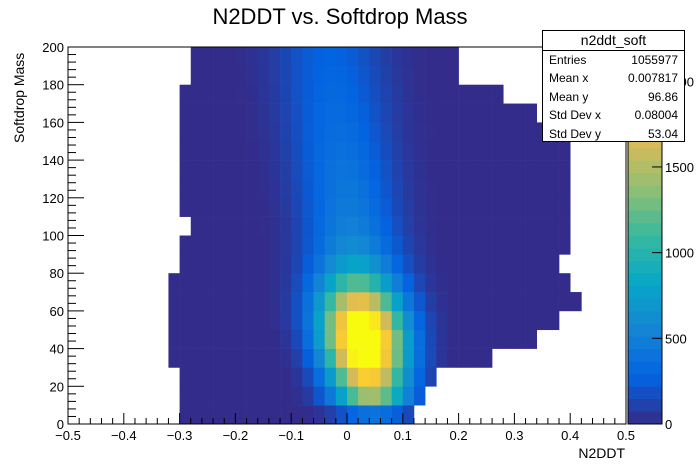 This screenshot has height=472, width=696. Describe the element at coordinates (662, 96) in the screenshot. I see `stats-value: 96.86` at that location.